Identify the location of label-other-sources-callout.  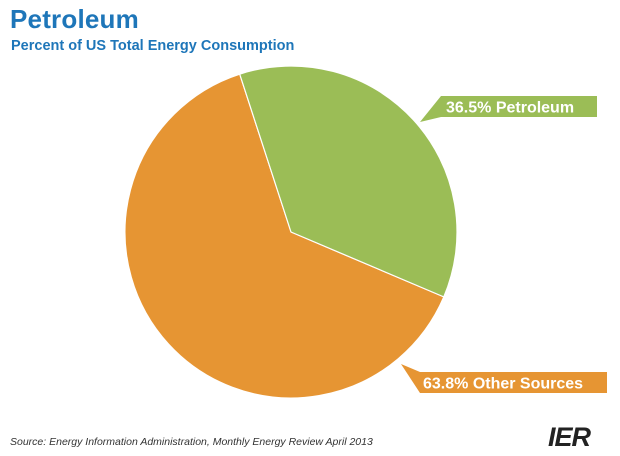
(504, 378).